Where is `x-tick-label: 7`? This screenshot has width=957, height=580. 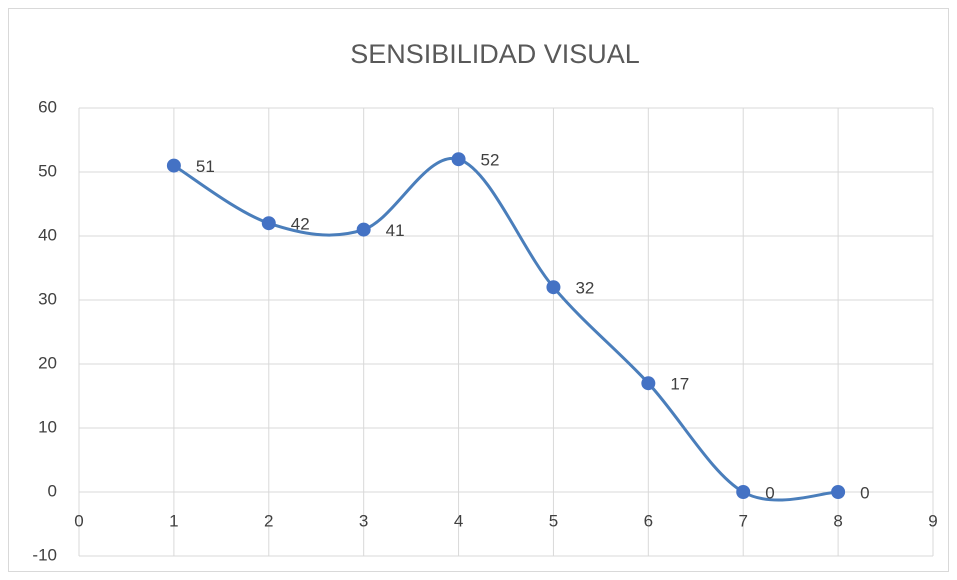
x-tick-label: 7 is located at coordinates (742, 520).